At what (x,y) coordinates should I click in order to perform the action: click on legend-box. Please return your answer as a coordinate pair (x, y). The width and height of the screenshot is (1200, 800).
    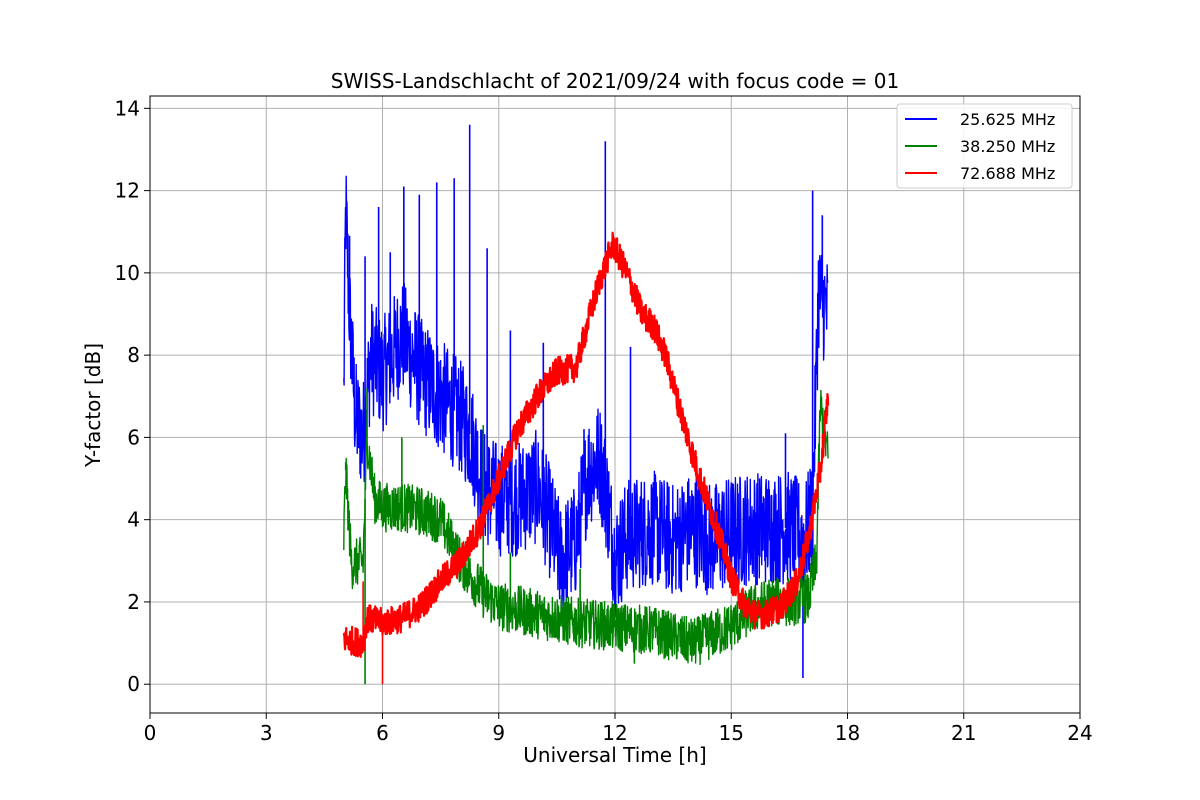
    Looking at the image, I should click on (984, 146).